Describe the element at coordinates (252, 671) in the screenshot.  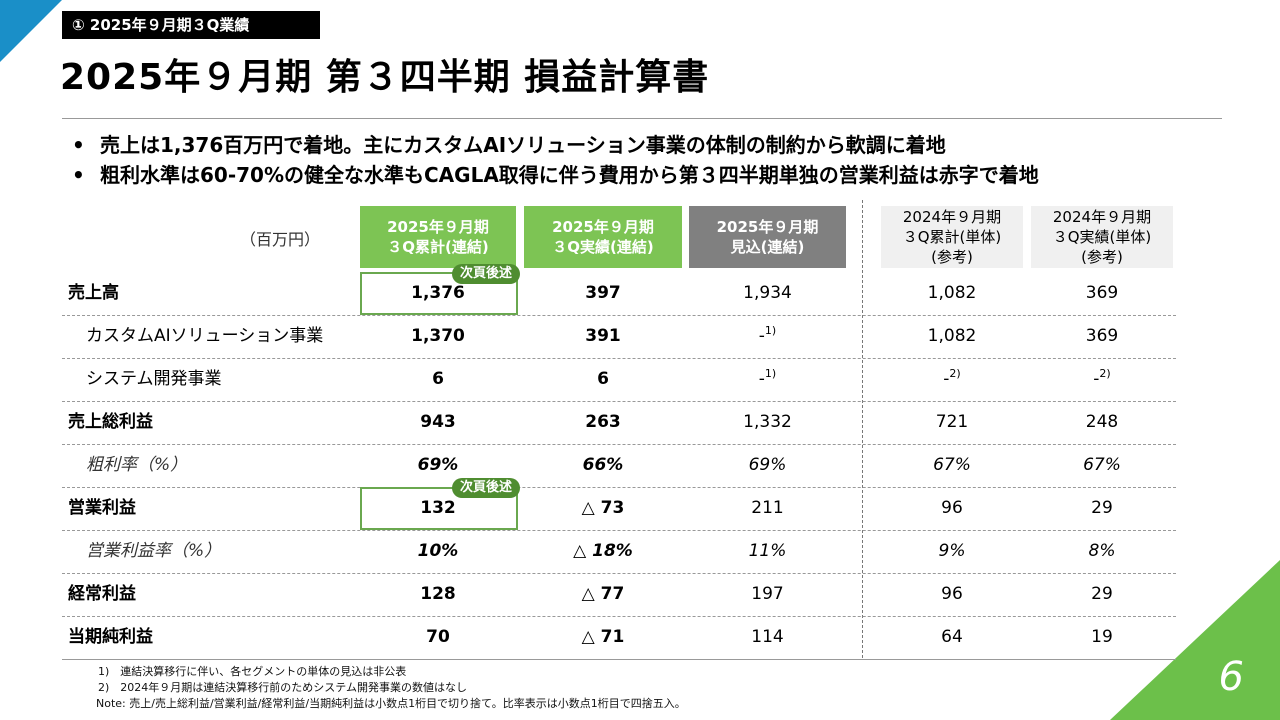
I see `footnote: 1) 連結決算移行に伴い、各セグメントの単体の見込は非公表` at that location.